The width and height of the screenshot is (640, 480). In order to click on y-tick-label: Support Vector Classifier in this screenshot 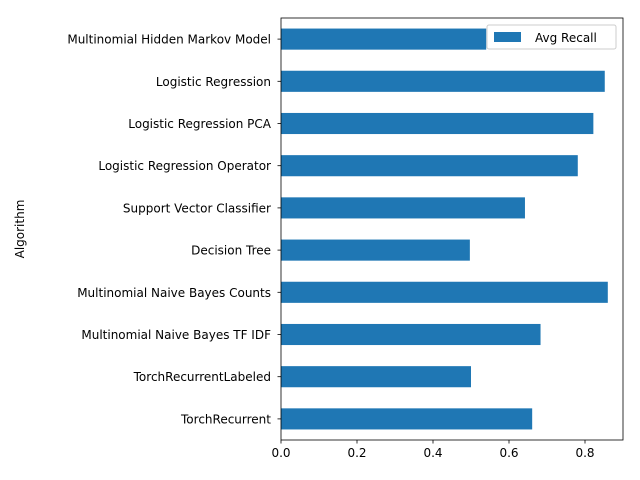, I will do `click(197, 208)`.